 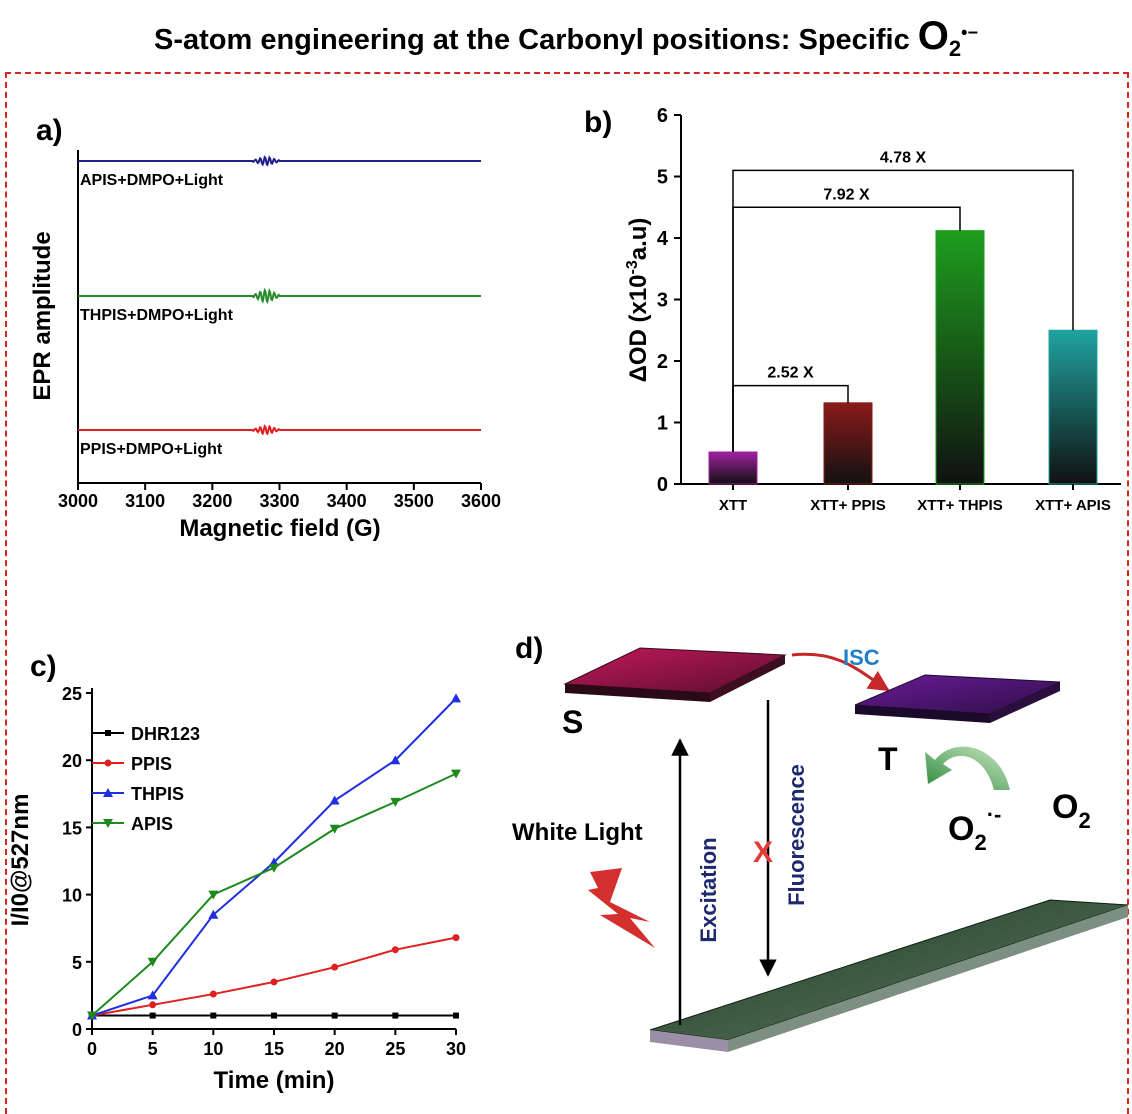 I want to click on panel-b-bars: XTT XTT+ PPIS XTT+ THPIS XTT+ APIS, so click(x=909, y=372).